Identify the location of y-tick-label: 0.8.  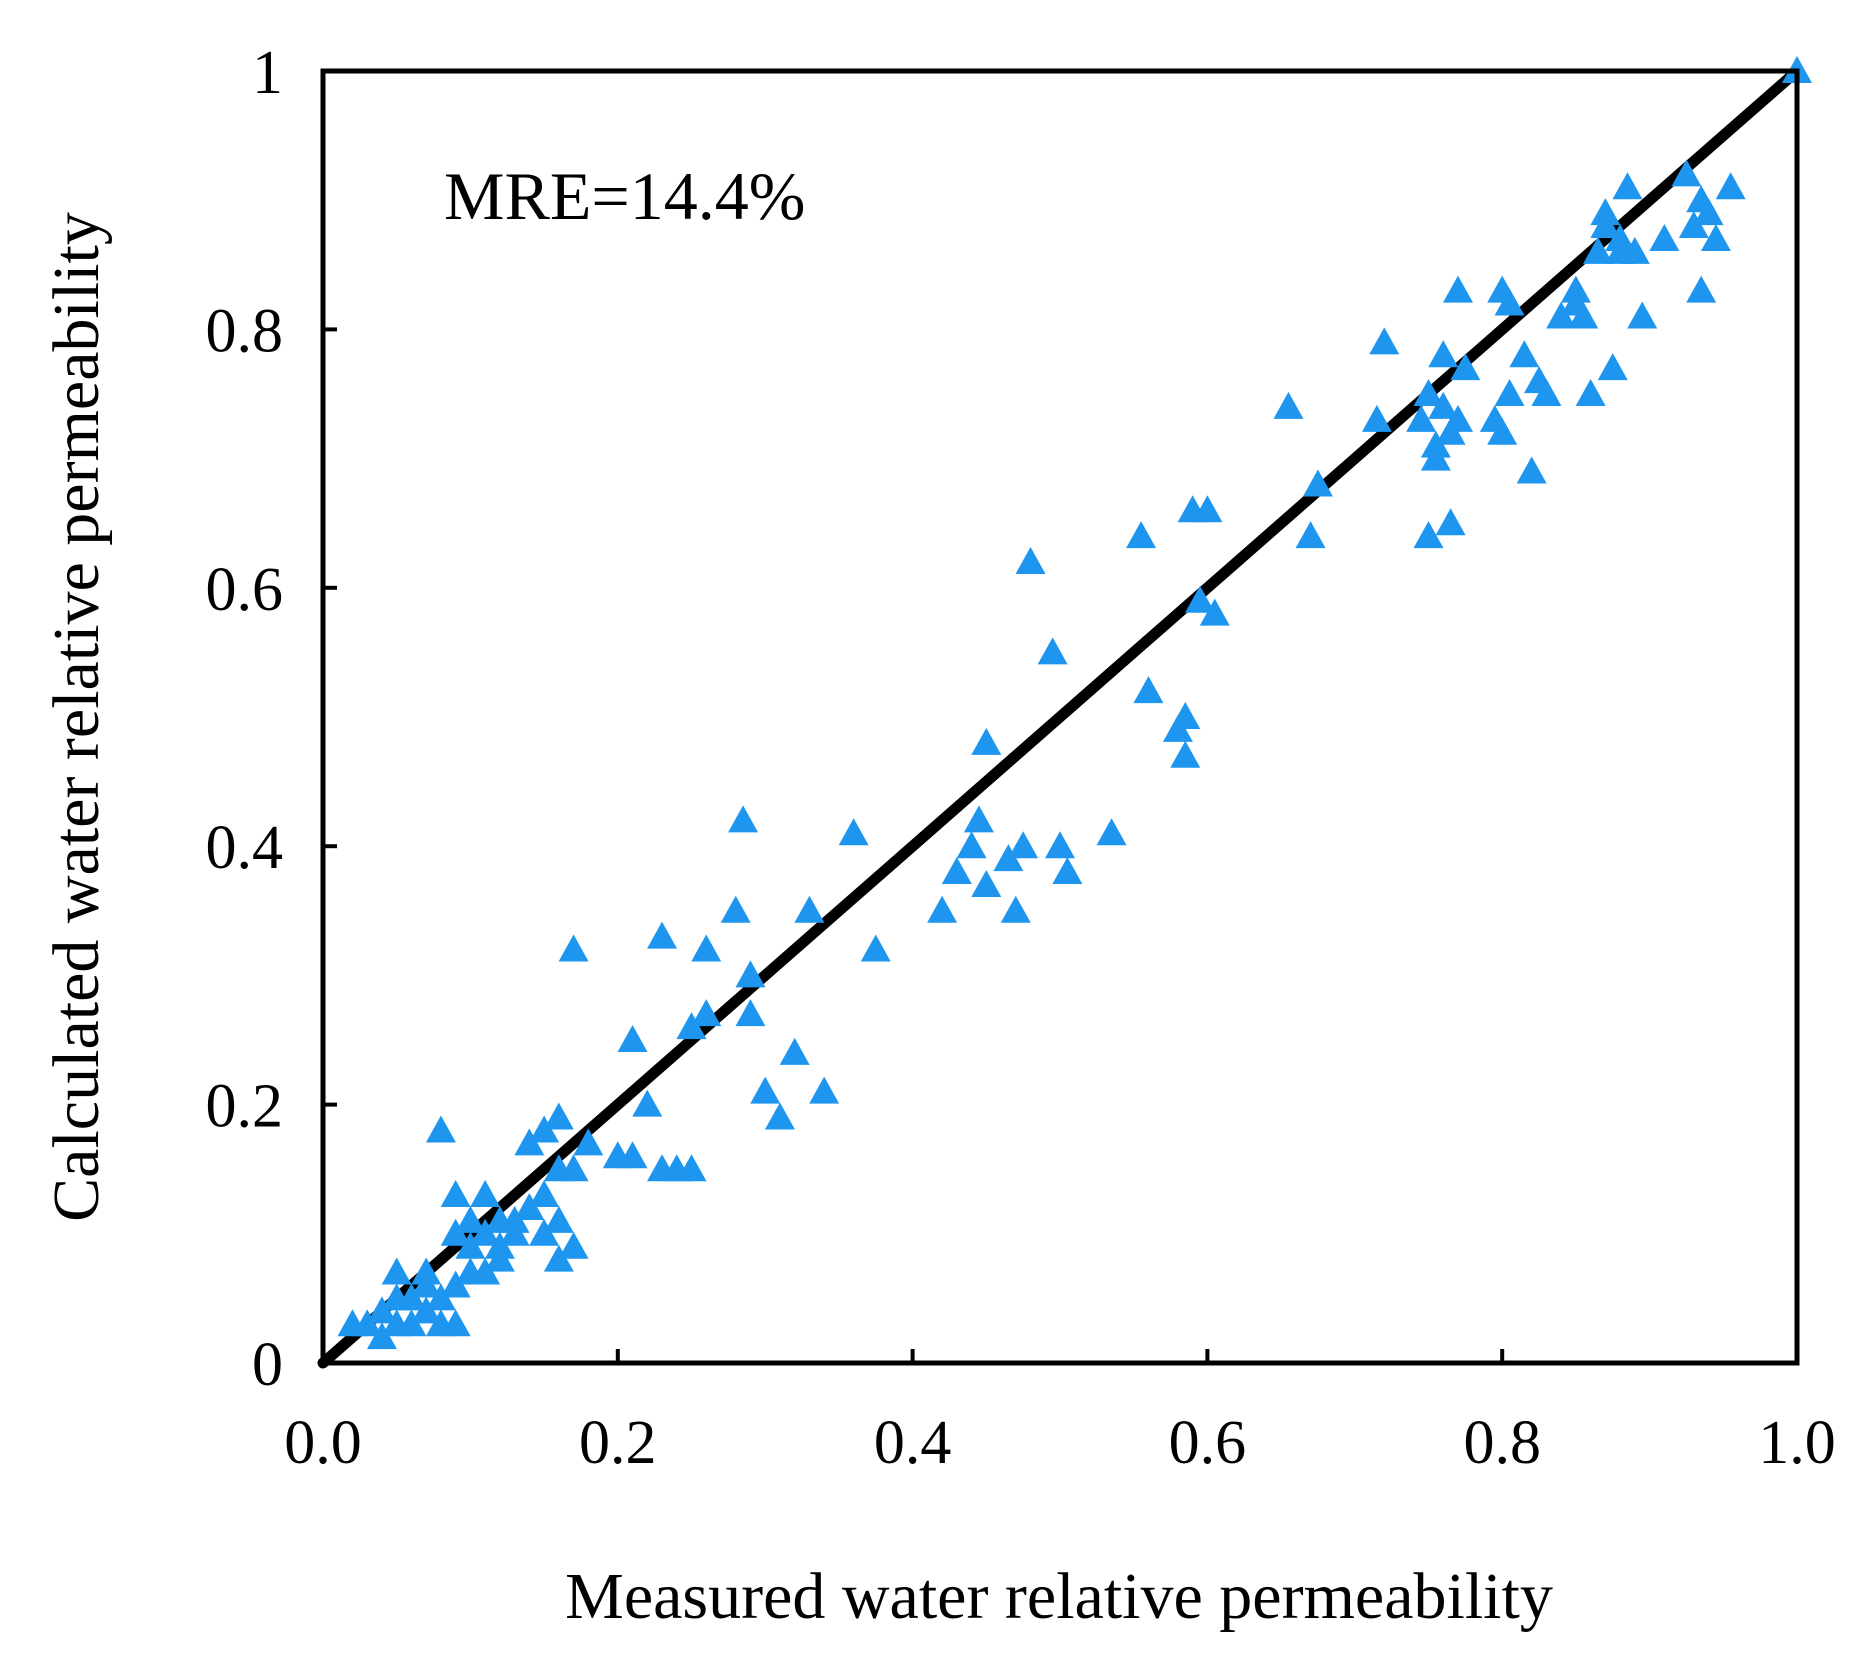
(245, 331).